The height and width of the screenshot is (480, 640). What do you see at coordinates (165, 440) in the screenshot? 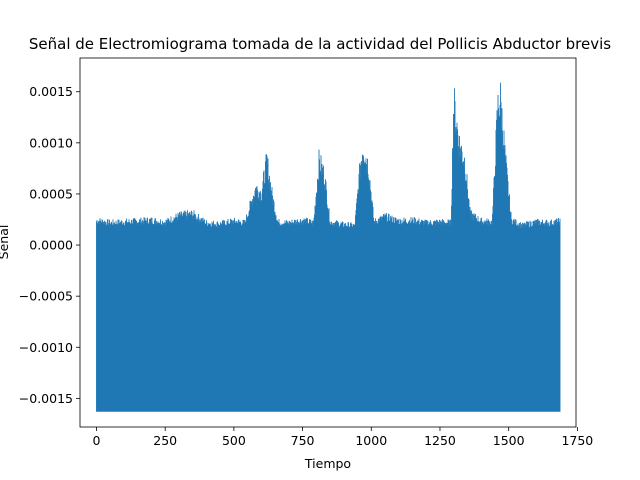
I see `x-tick-label: 250` at bounding box center [165, 440].